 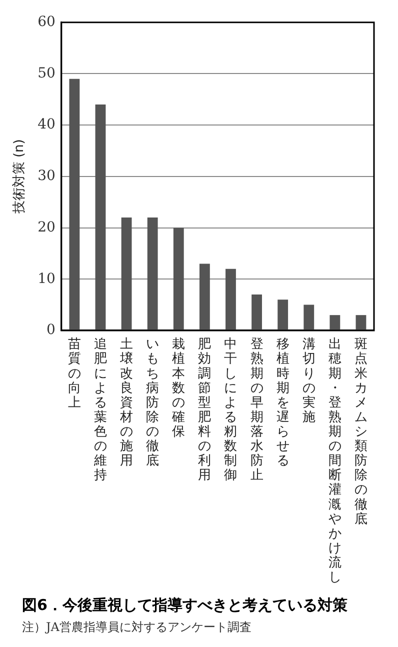 What do you see at coordinates (205, 410) in the screenshot?
I see `category-label: 肥効調節型肥料の利用` at bounding box center [205, 410].